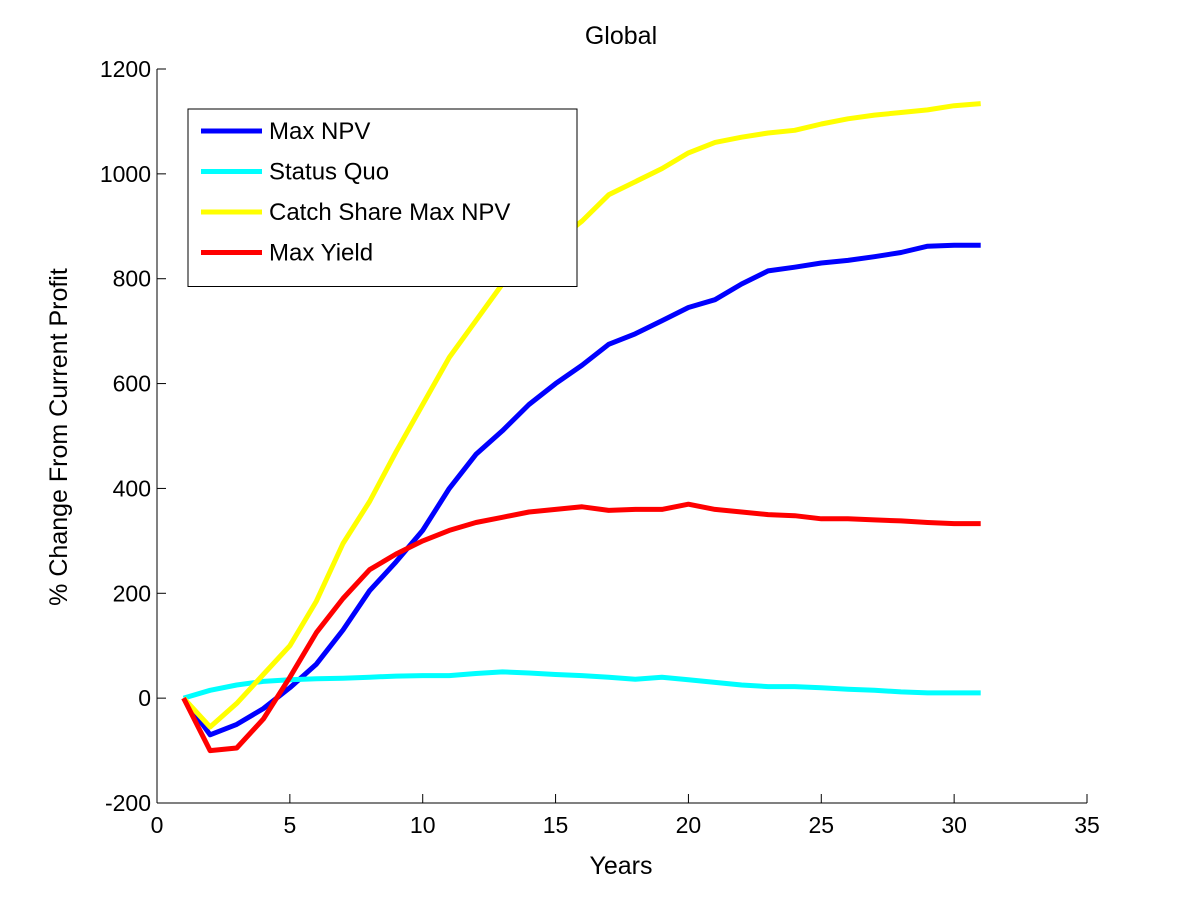 The width and height of the screenshot is (1201, 906). Describe the element at coordinates (125, 69) in the screenshot. I see `y-tick-label: 1200` at that location.